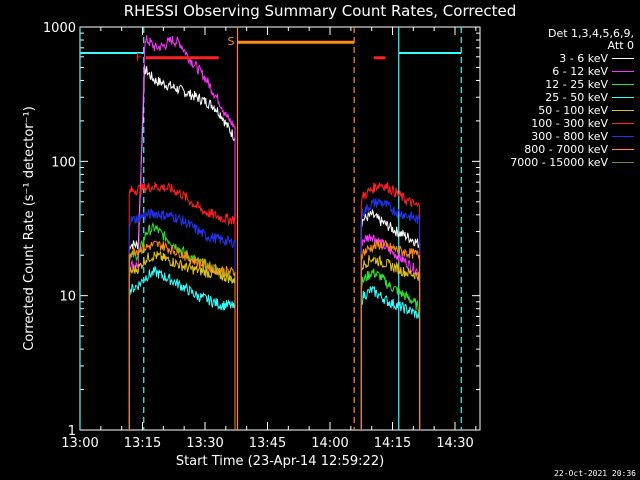  I want to click on date-stamp: 22-Oct-2021 20:36, so click(595, 473).